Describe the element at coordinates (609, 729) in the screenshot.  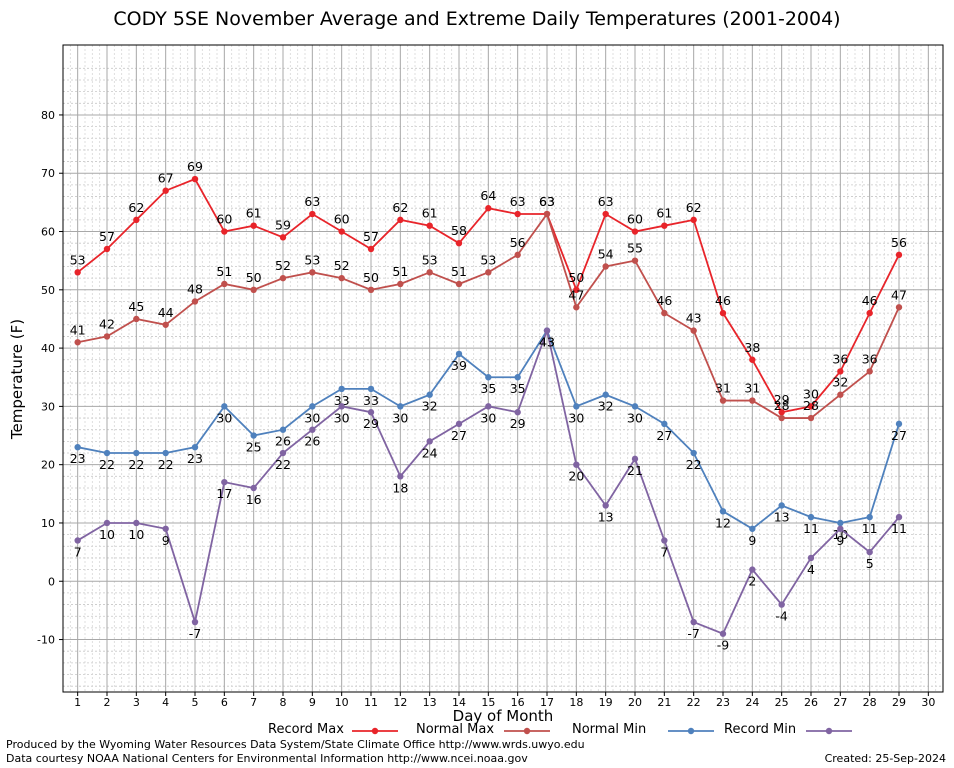
I see `legend-label-normal-min: Normal Min` at that location.